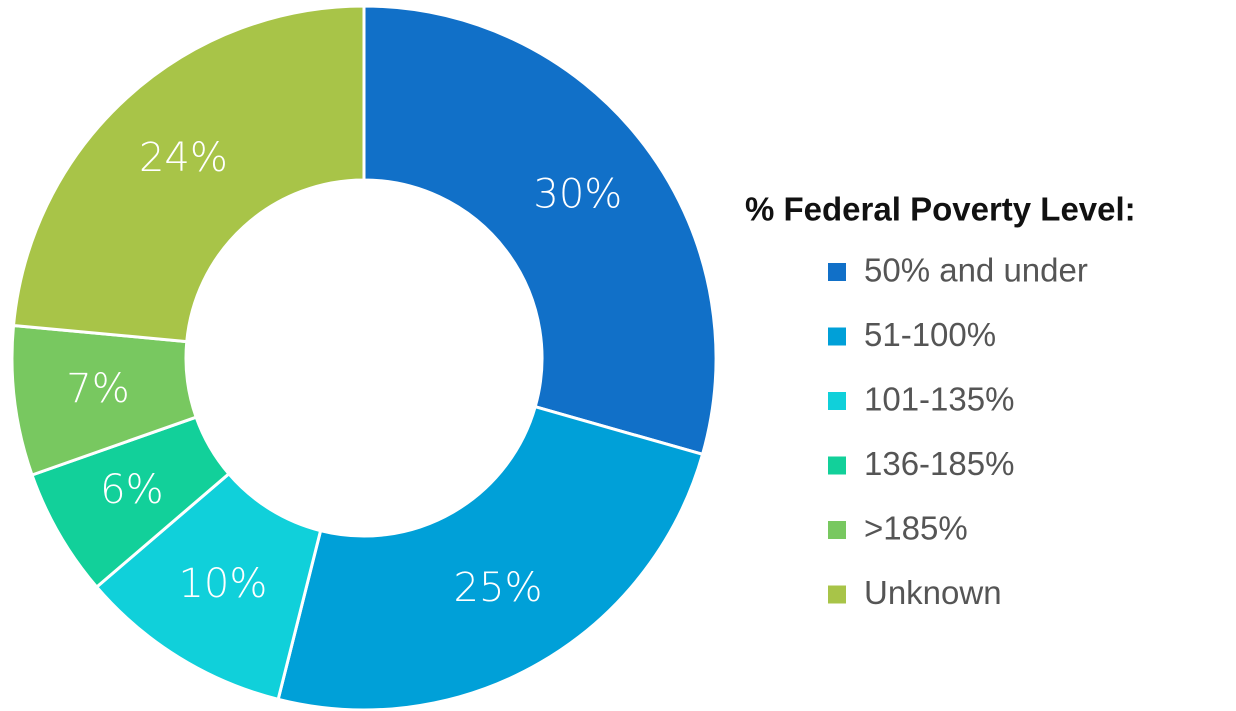 The image size is (1236, 711). Describe the element at coordinates (976, 270) in the screenshot. I see `legend-label: 50% and under` at that location.